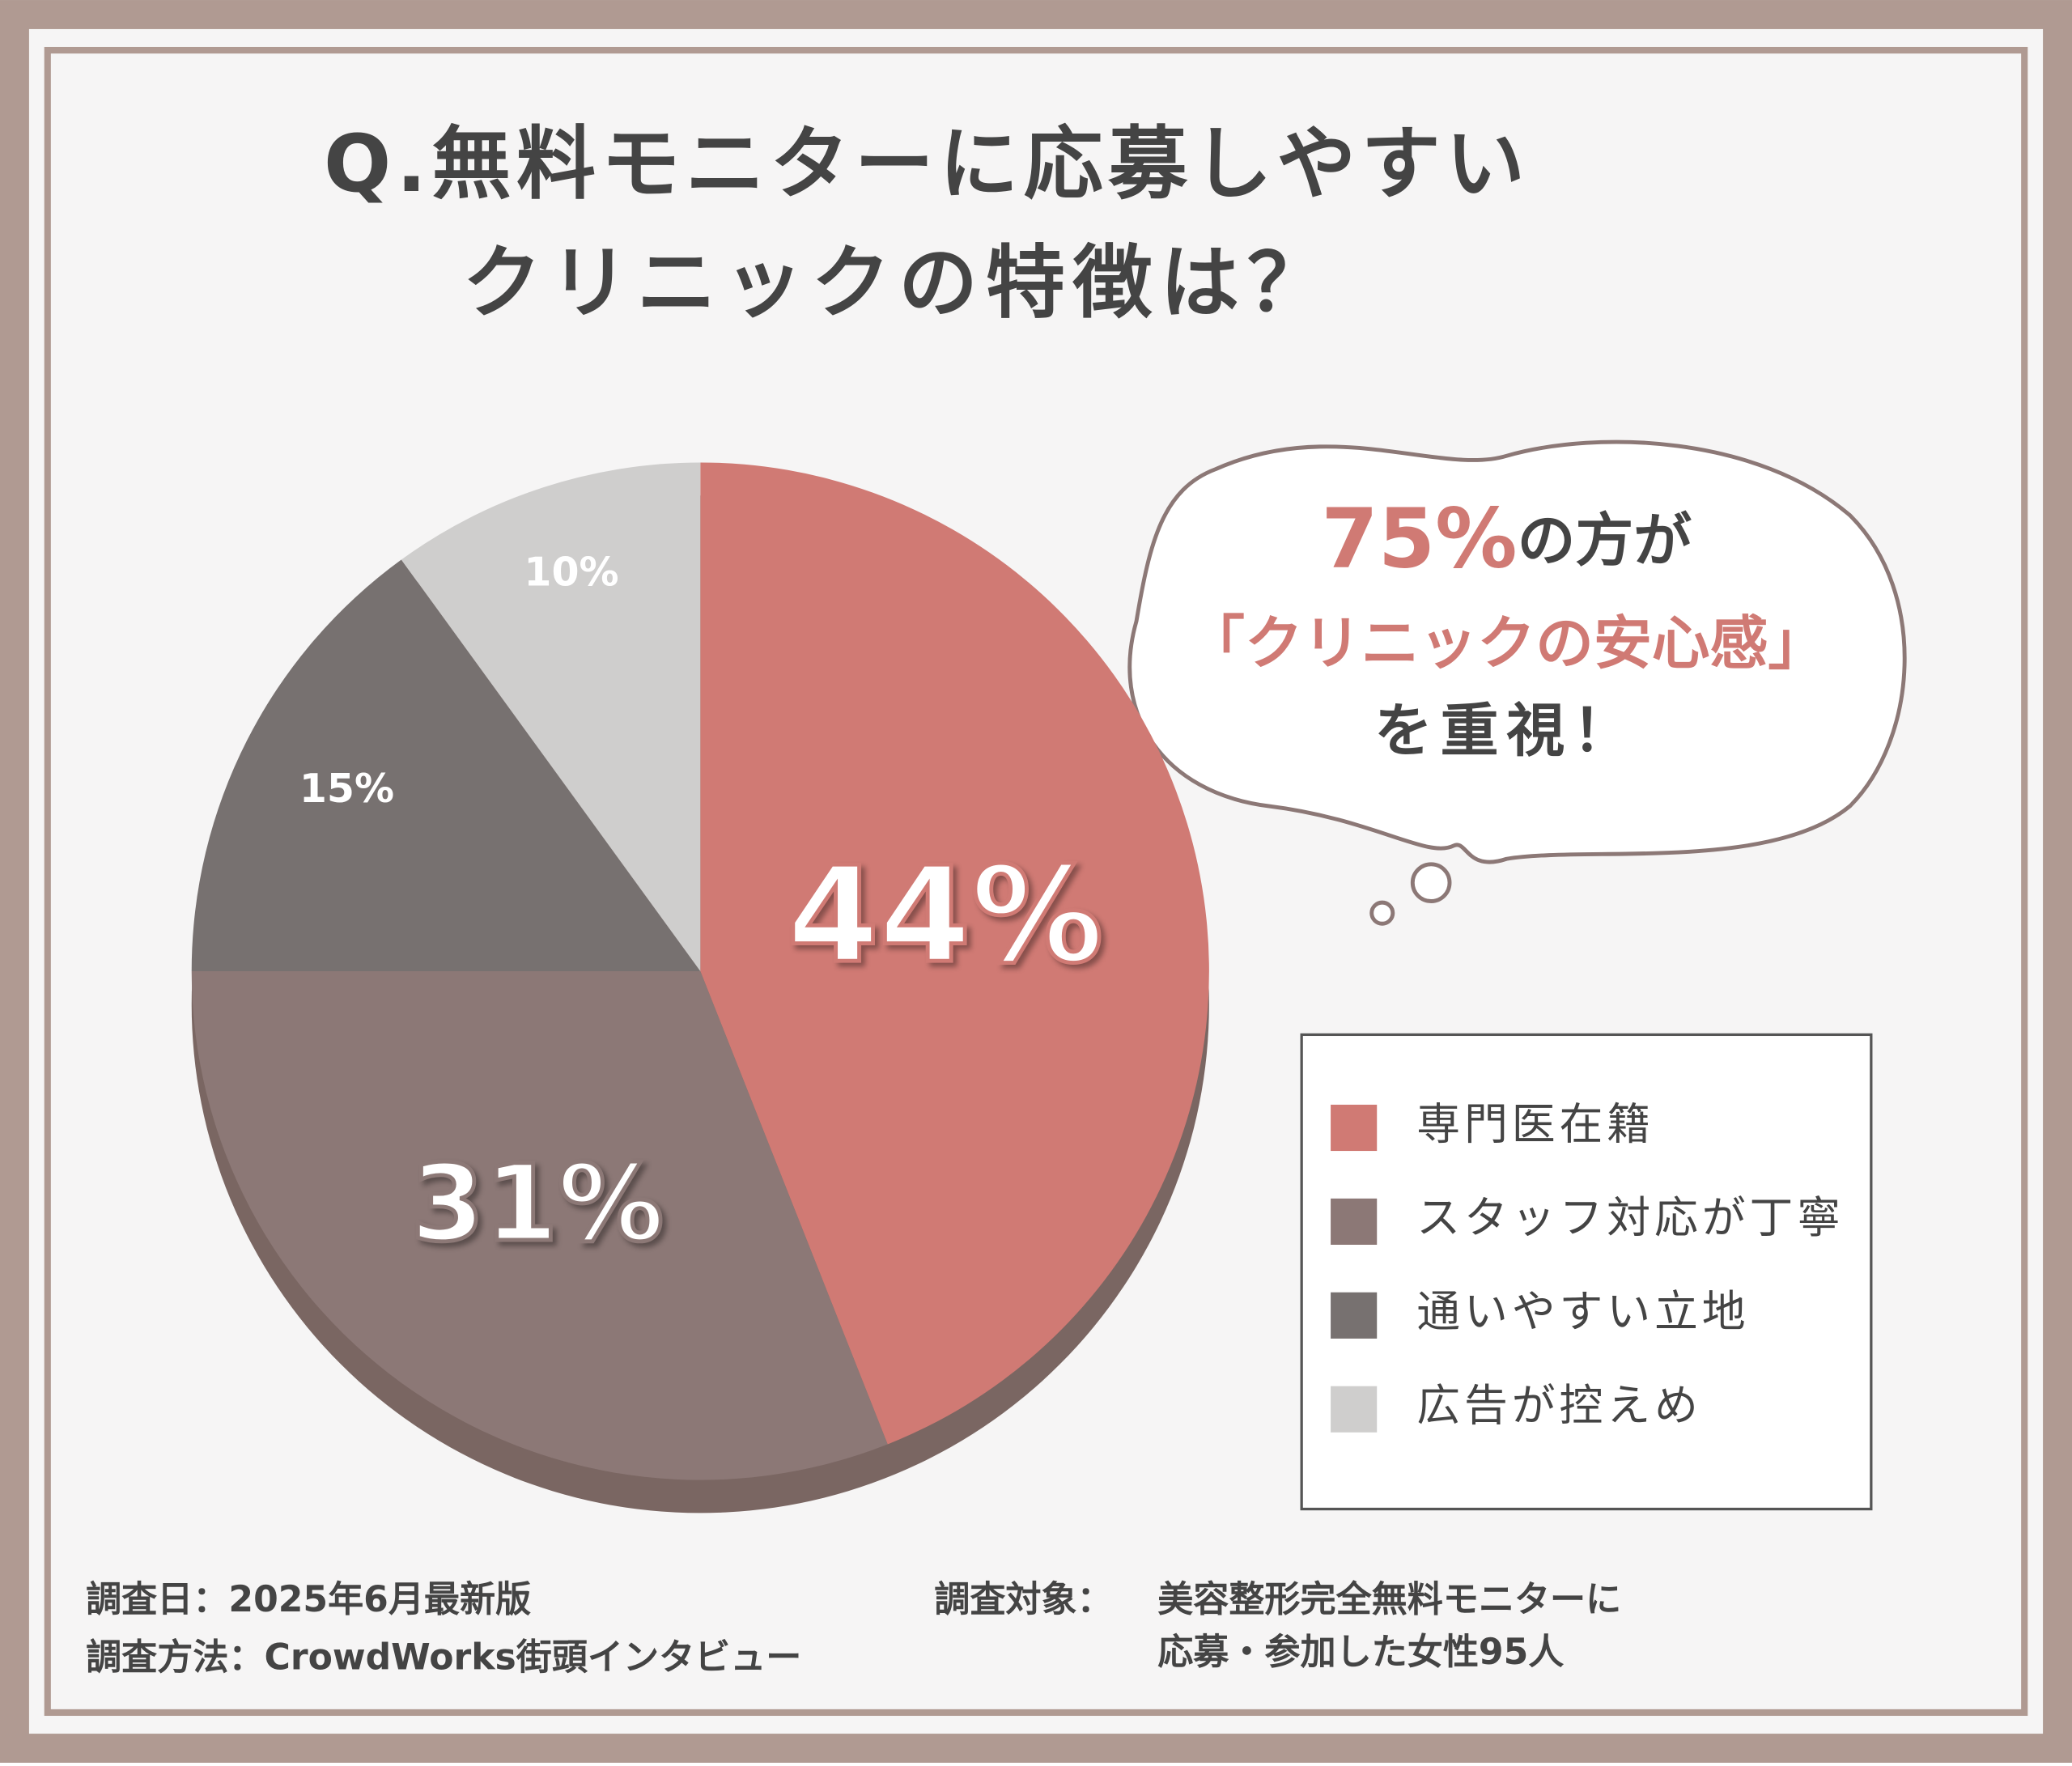  What do you see at coordinates (308, 1599) in the screenshot?
I see `footer-text: 調査日：2025年6月最新版` at bounding box center [308, 1599].